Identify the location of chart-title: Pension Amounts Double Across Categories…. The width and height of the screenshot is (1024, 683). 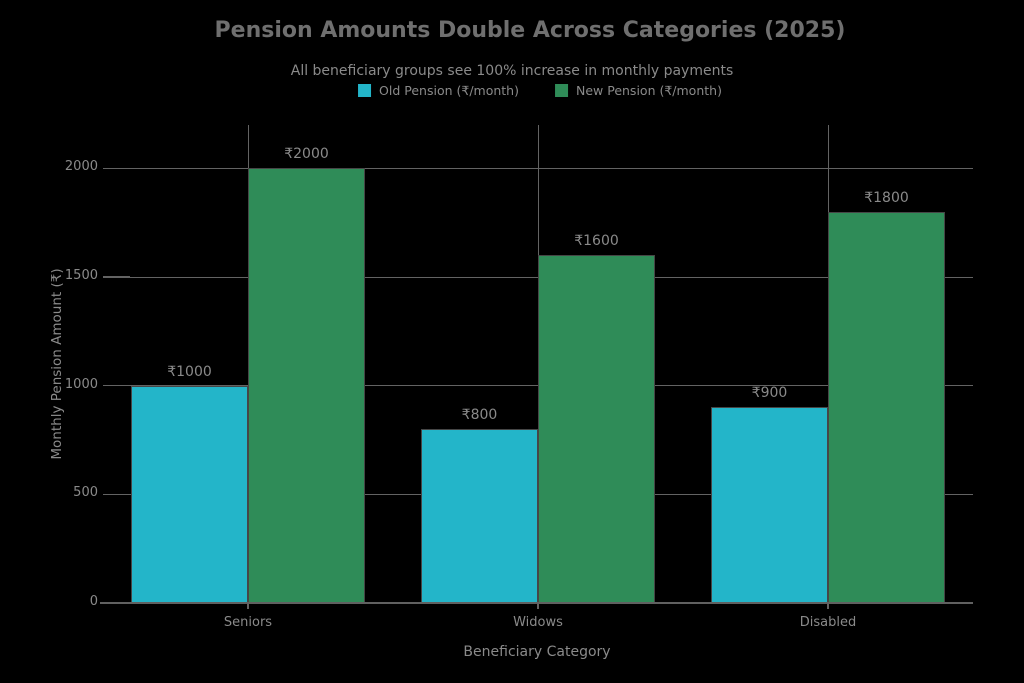
(530, 30).